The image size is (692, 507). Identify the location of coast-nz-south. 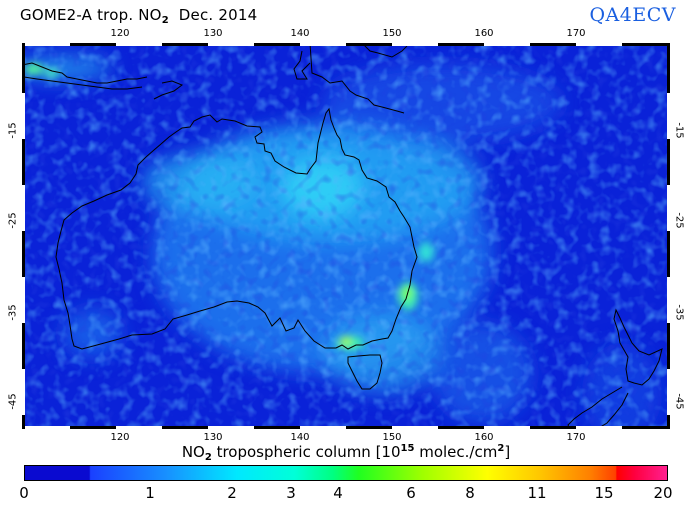
(598, 407).